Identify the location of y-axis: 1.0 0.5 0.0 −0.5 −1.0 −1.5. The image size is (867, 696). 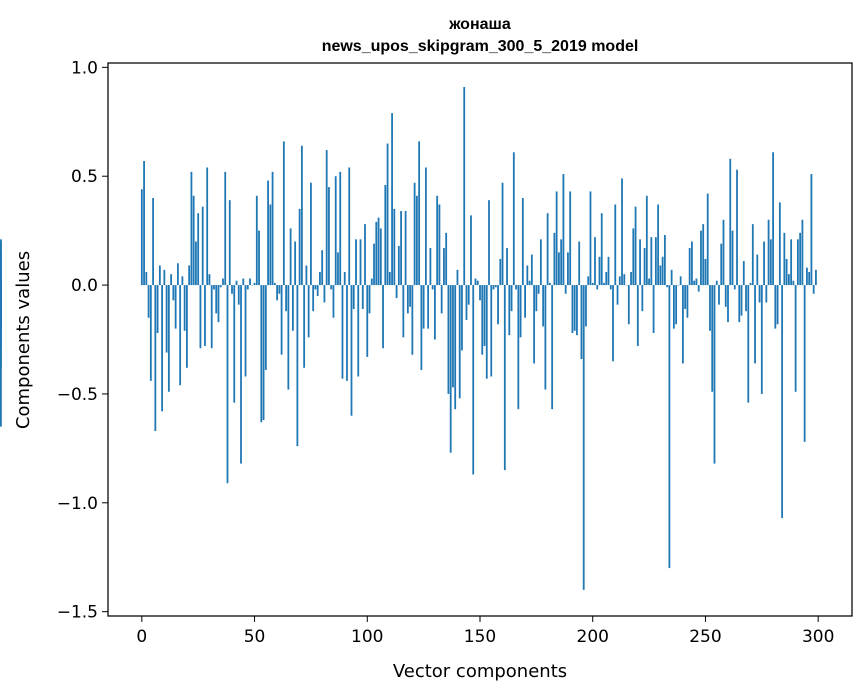
(82, 340).